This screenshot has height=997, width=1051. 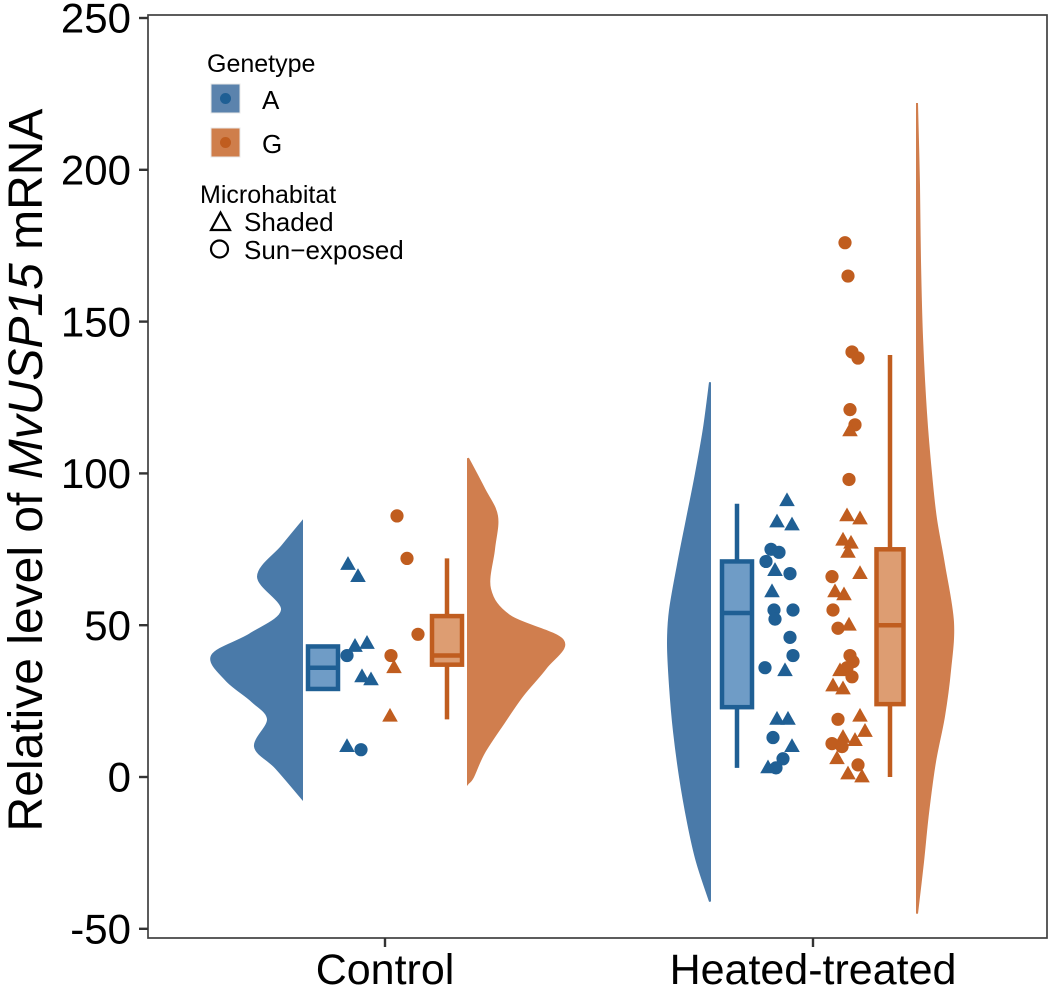 What do you see at coordinates (225, 142) in the screenshot?
I see `legend-swatch-dot-G` at bounding box center [225, 142].